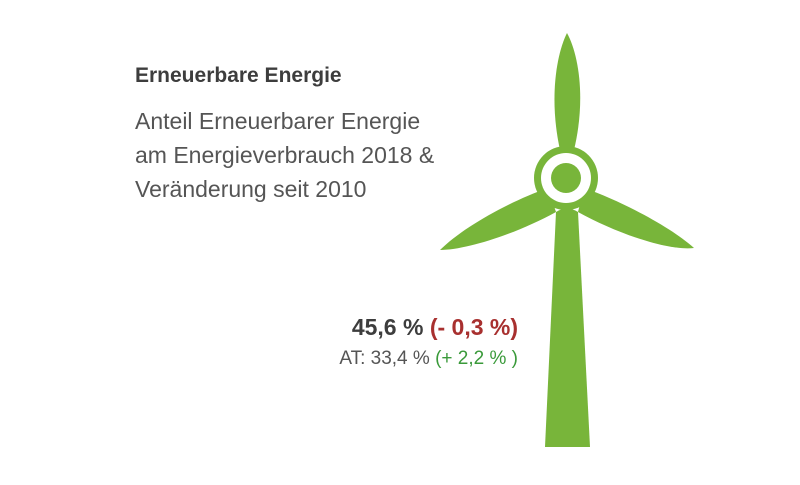 The width and height of the screenshot is (800, 485). What do you see at coordinates (428, 327) in the screenshot?
I see `main-value-row: 45,6 % (- 0,3 %)` at bounding box center [428, 327].